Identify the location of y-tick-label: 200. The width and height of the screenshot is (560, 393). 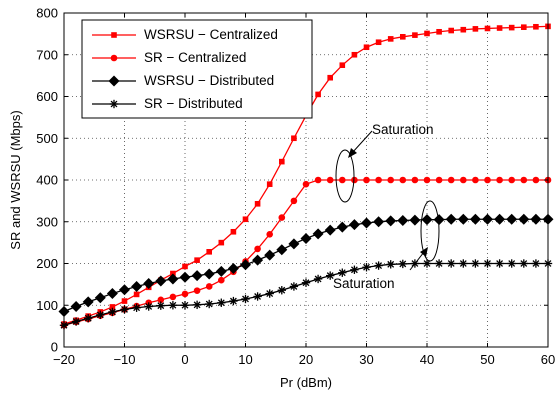
(47, 263).